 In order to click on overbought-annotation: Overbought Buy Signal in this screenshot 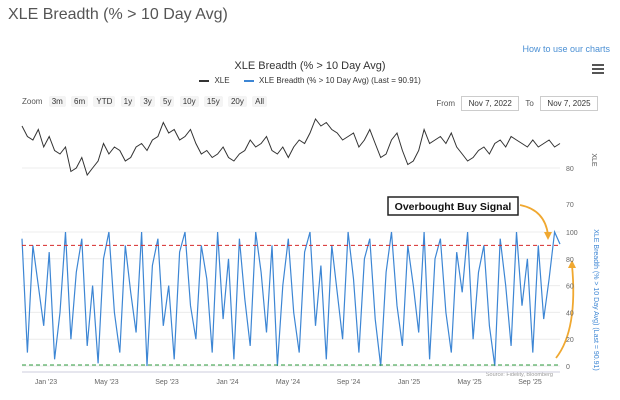, I will do `click(481, 277)`.